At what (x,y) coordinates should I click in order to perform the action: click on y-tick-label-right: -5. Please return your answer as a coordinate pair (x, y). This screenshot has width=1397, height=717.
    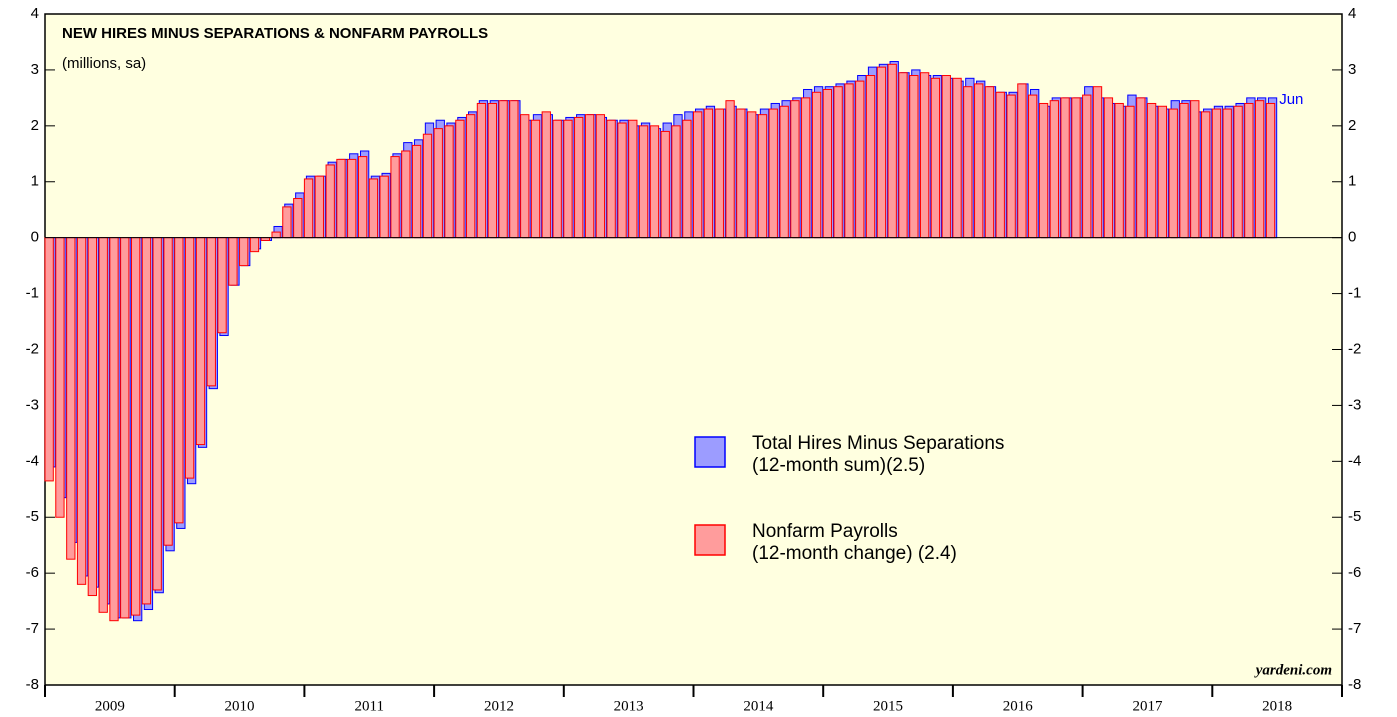
    Looking at the image, I should click on (1354, 516).